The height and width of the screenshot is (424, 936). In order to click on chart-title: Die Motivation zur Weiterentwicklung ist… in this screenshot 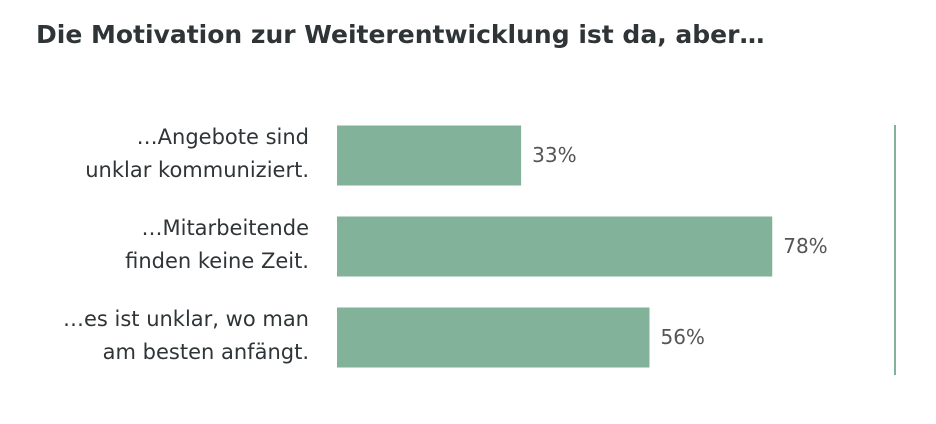, I will do `click(400, 34)`.